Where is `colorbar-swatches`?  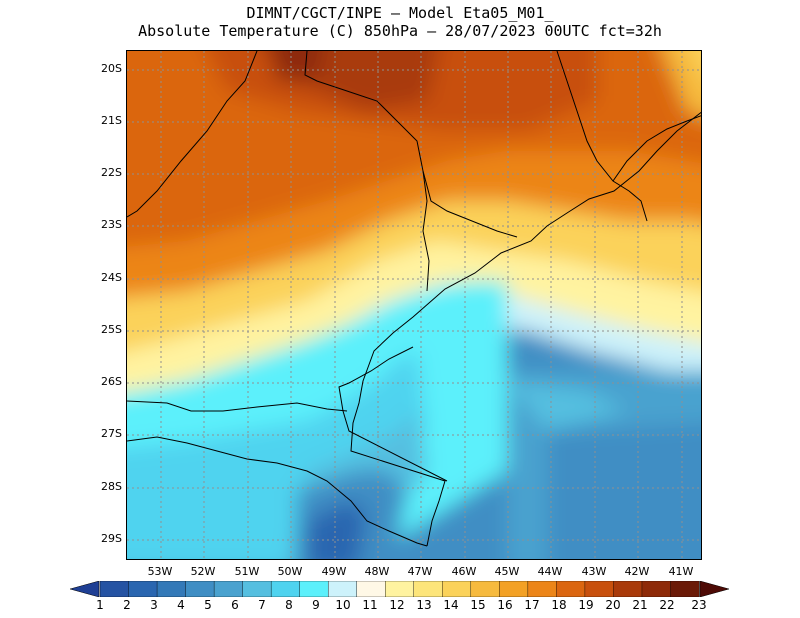 colorbar-swatches is located at coordinates (399, 589).